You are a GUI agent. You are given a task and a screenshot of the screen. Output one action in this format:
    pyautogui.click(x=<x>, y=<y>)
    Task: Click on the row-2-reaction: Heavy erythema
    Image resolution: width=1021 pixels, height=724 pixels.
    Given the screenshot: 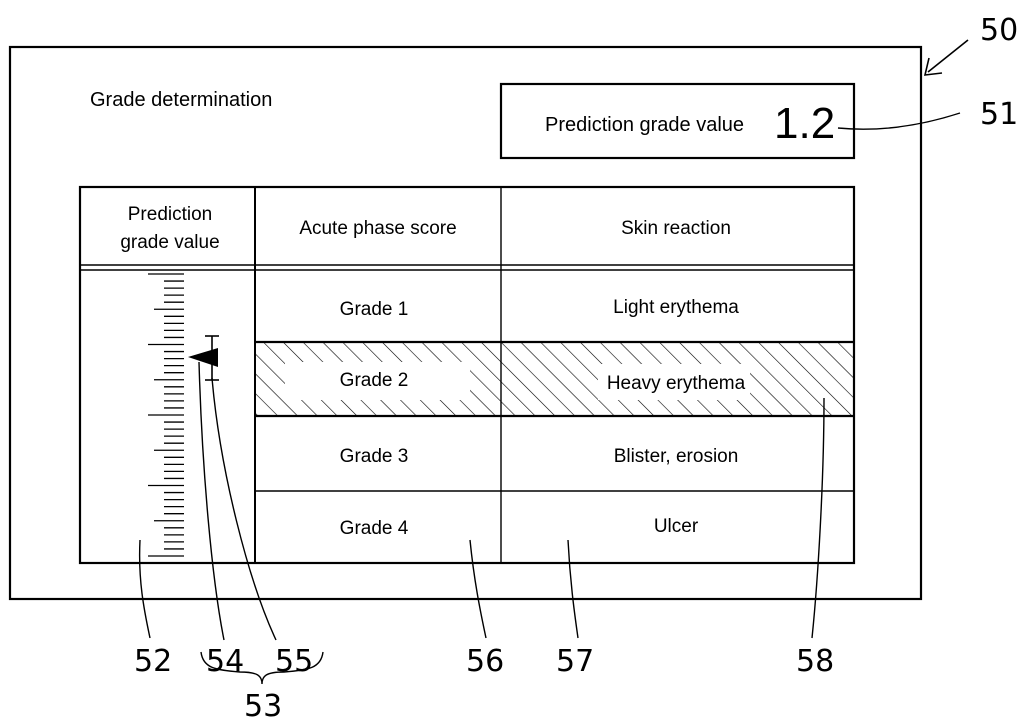 What is the action you would take?
    pyautogui.click(x=676, y=383)
    